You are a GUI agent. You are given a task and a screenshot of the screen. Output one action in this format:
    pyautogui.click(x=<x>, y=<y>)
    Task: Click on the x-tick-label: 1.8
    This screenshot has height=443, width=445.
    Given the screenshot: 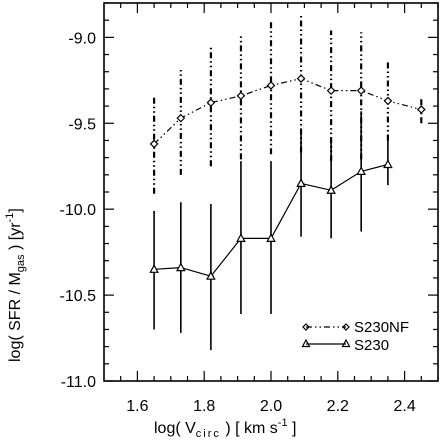 What is the action you would take?
    pyautogui.click(x=204, y=406)
    